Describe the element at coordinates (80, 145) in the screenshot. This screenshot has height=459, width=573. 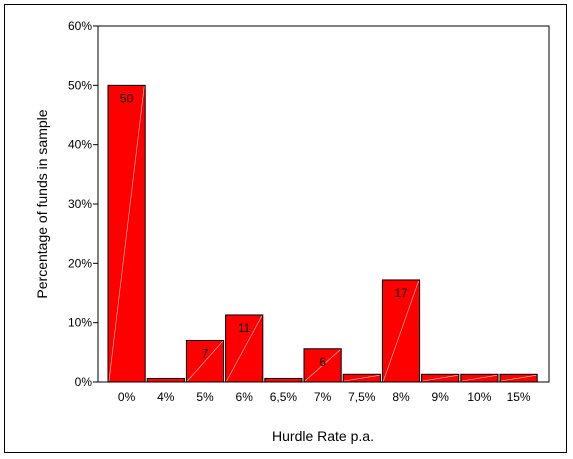
I see `y-tick-label: 40%` at that location.